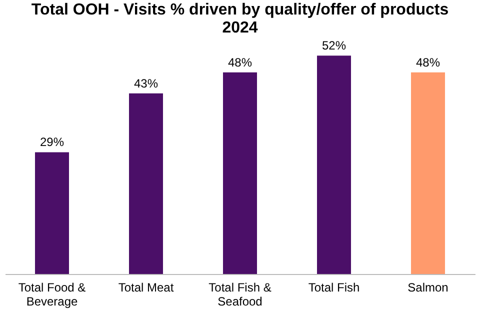 The height and width of the screenshot is (318, 485). I want to click on x-tick-label: Total Meat, so click(146, 287).